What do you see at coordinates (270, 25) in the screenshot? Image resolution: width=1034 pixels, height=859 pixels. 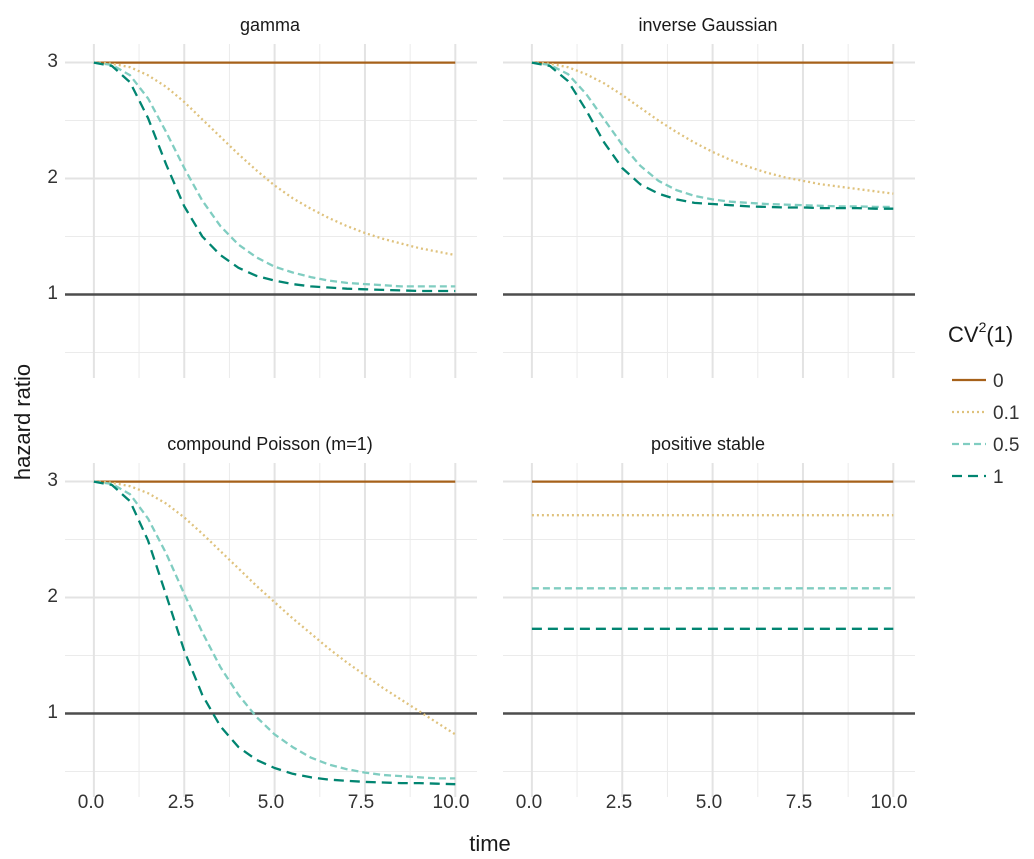 I see `panel-title-gamma: gamma` at bounding box center [270, 25].